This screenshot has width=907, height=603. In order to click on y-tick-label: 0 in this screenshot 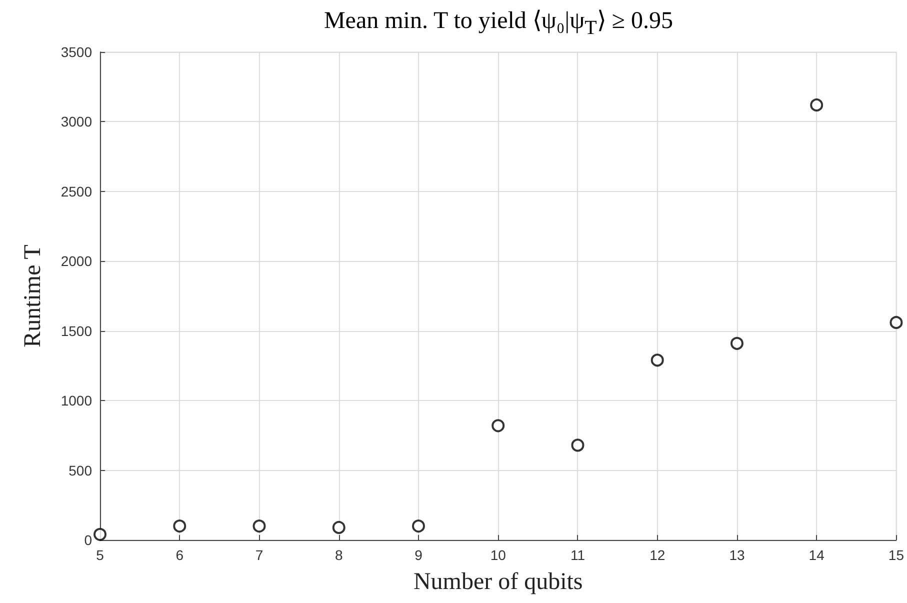, I will do `click(88, 540)`.